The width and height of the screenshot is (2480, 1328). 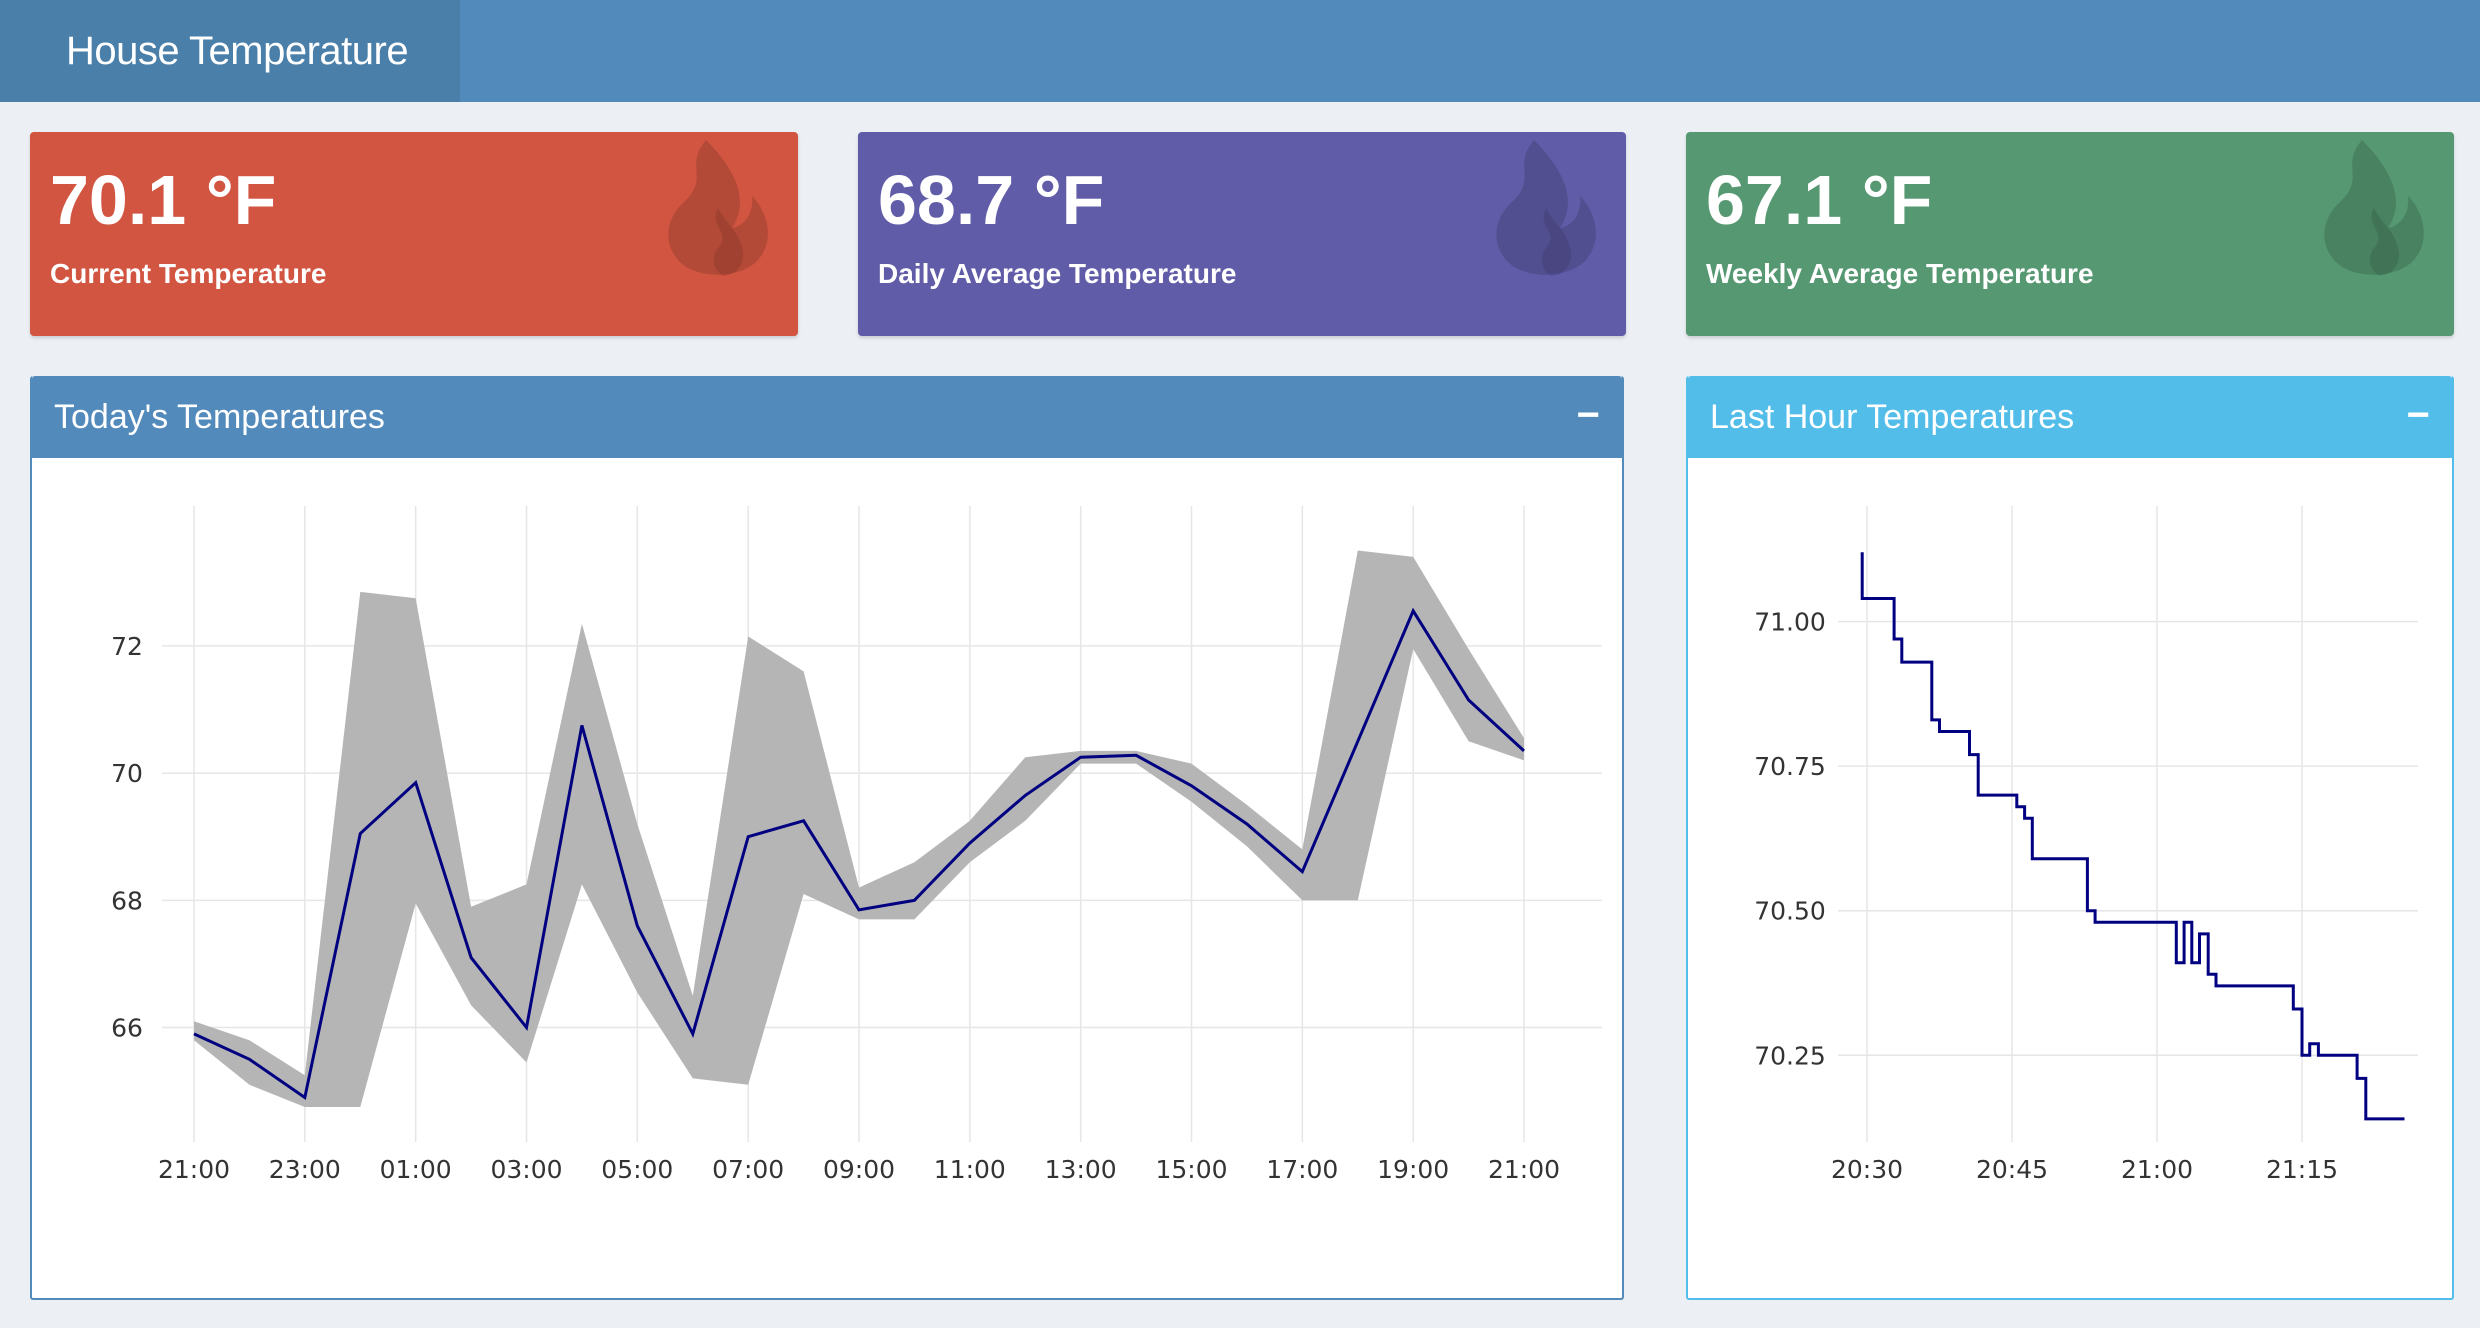 I want to click on x-tick-label: 20:45, so click(x=2012, y=1169).